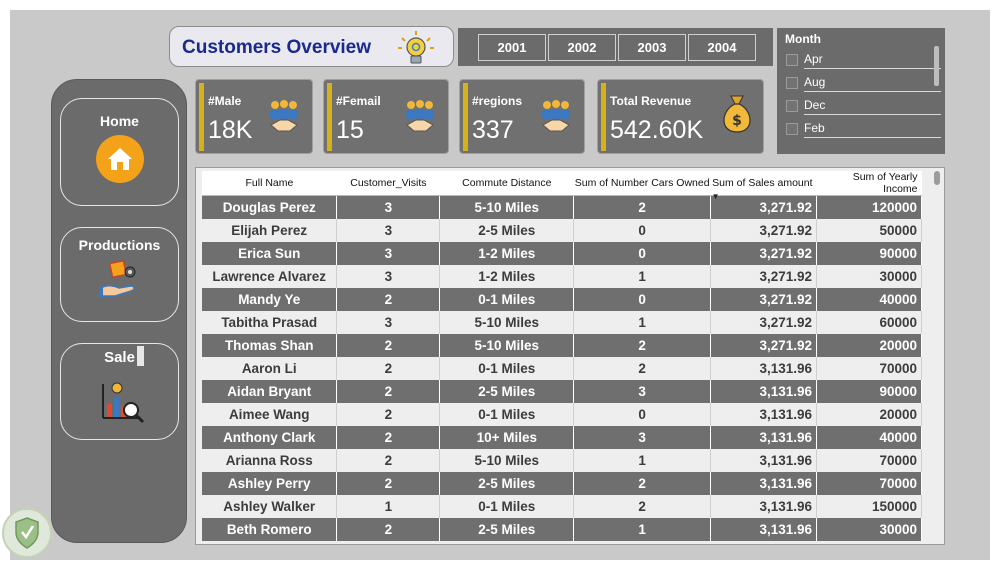 The height and width of the screenshot is (563, 1000). What do you see at coordinates (230, 130) in the screenshot?
I see `kpi-value: 18K` at bounding box center [230, 130].